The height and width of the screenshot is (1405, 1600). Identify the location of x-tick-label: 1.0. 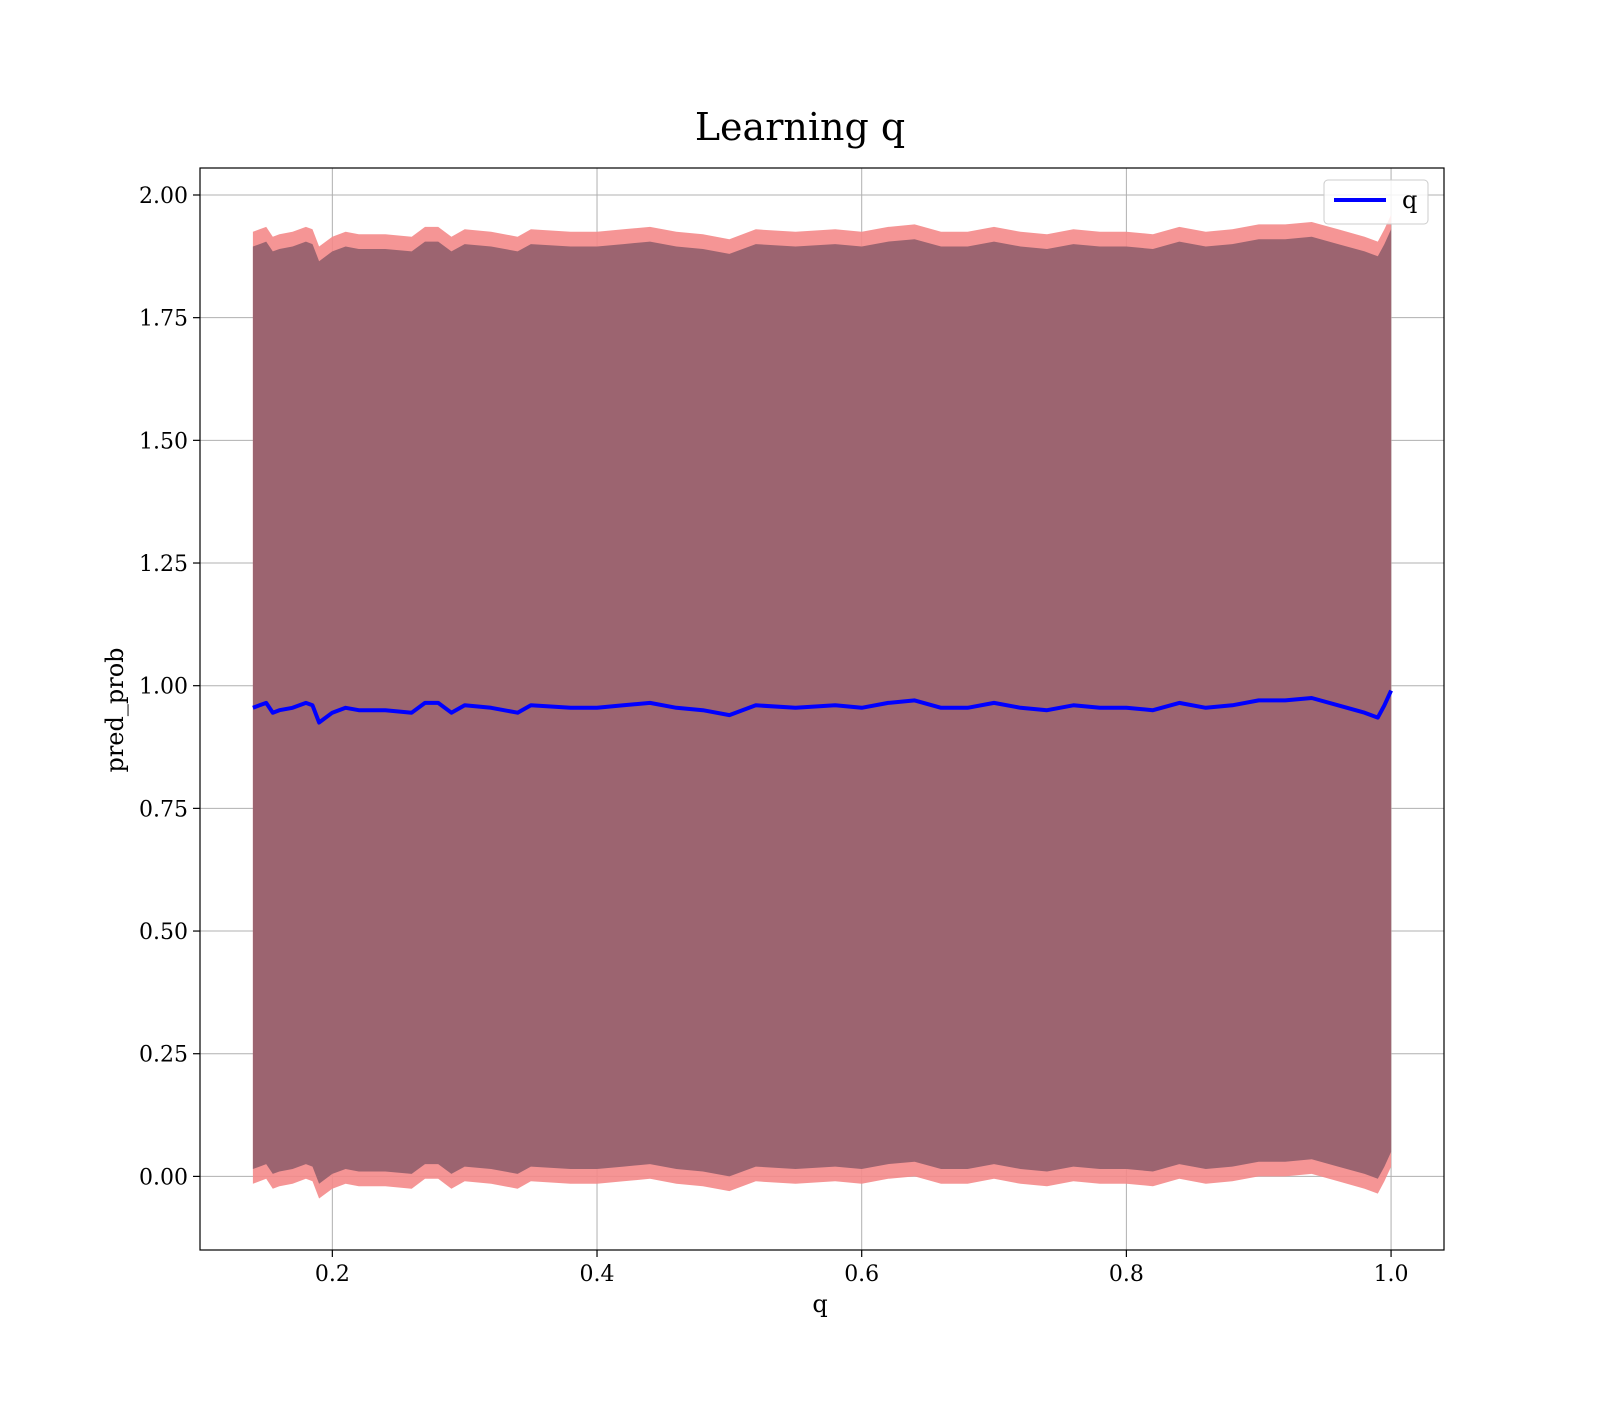
(1391, 1274).